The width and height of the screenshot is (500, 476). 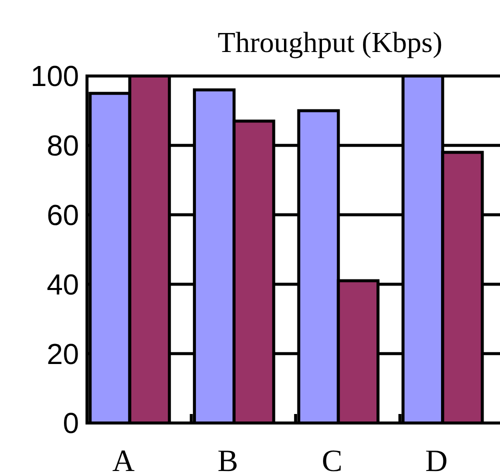 I want to click on y-tick-label: 100, so click(x=54, y=77).